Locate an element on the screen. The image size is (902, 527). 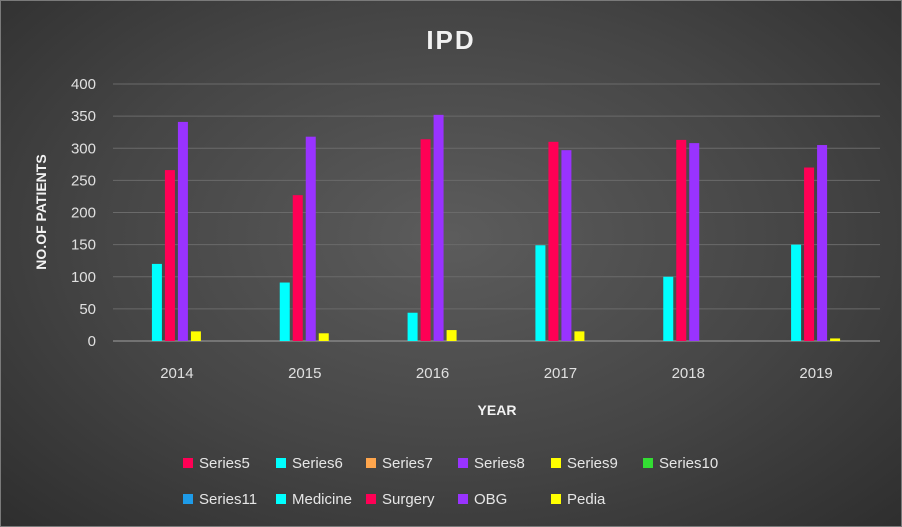
y-tick-label: 50 is located at coordinates (87, 309).